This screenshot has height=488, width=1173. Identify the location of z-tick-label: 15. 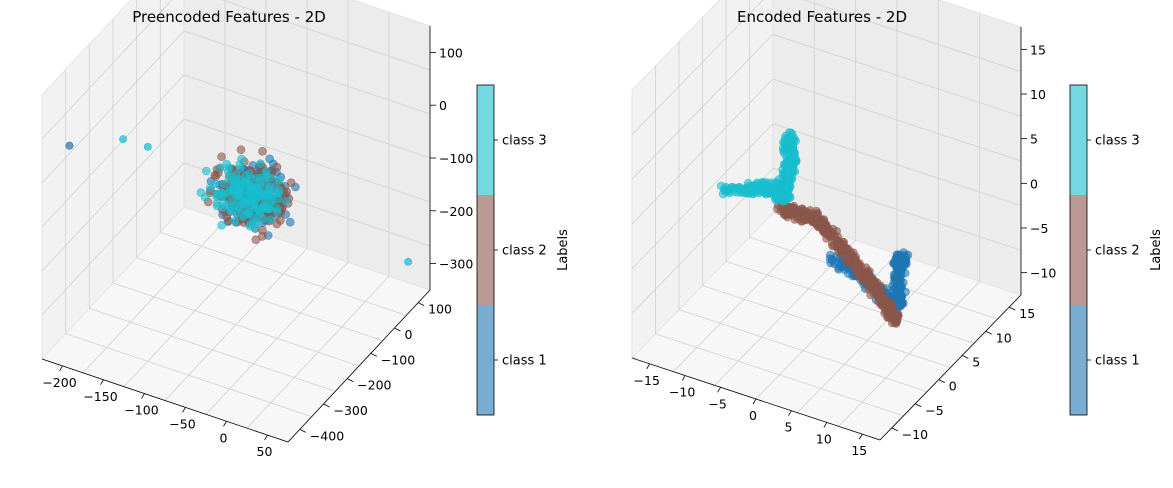
(1038, 49).